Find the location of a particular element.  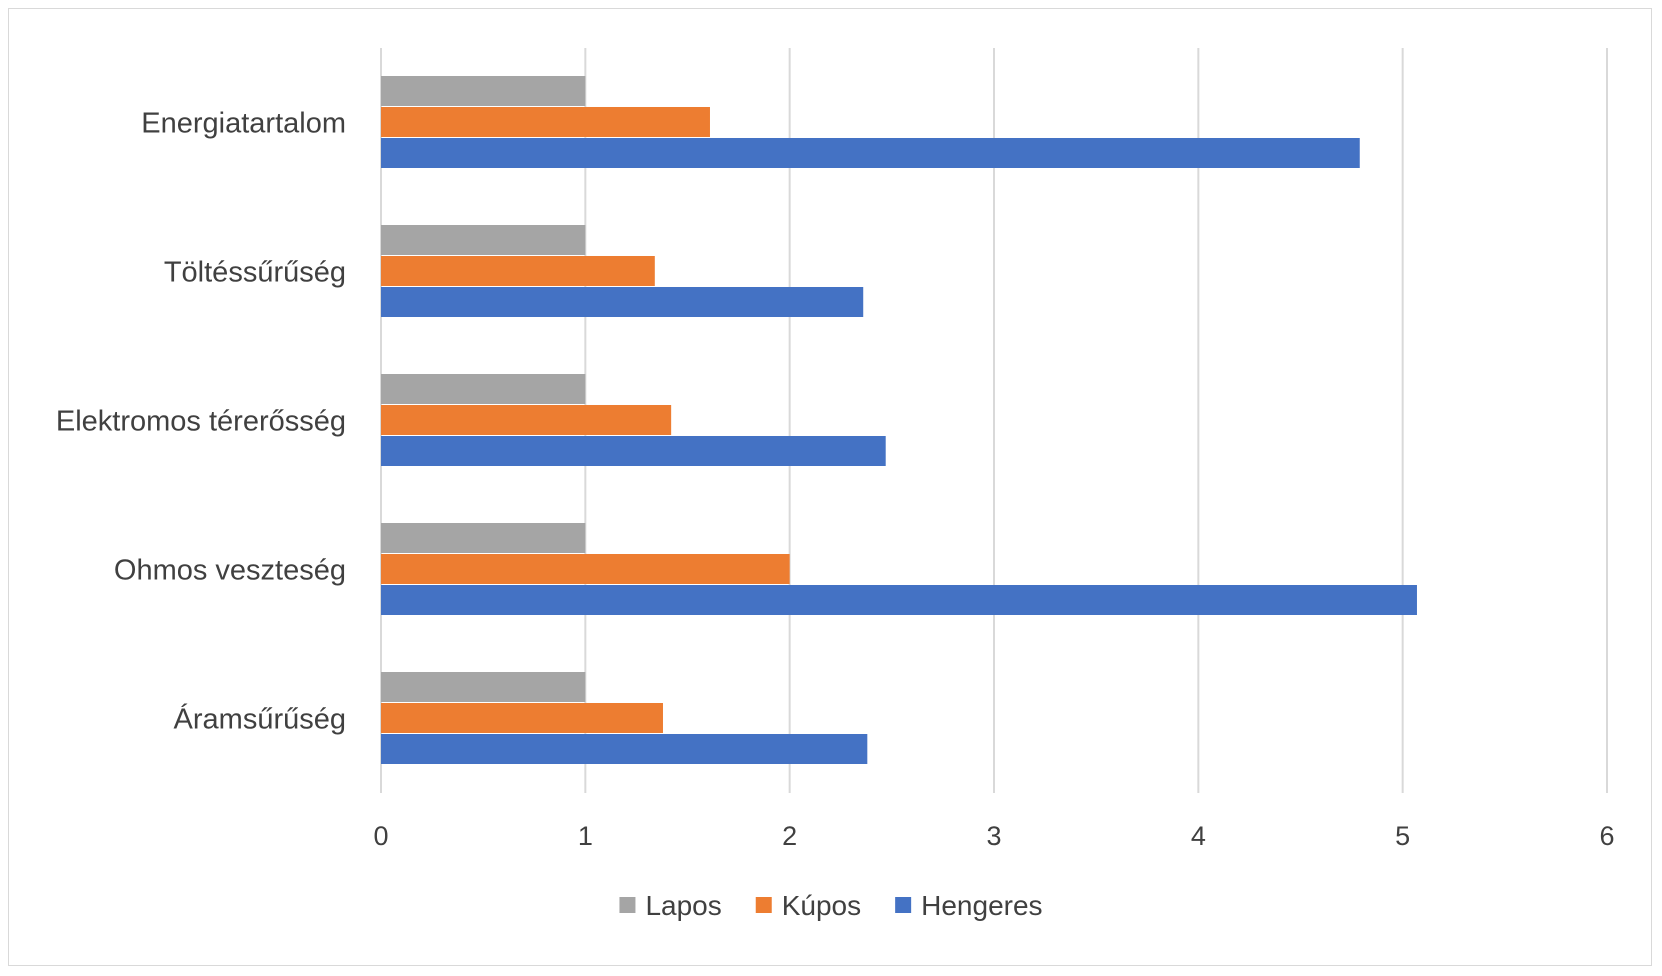

legend-item-kupos: Kúpos is located at coordinates (808, 905).